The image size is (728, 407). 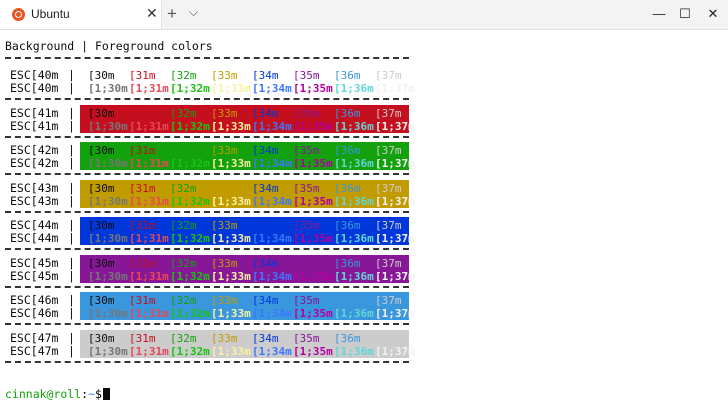 What do you see at coordinates (18, 14) in the screenshot?
I see `ubuntu-icon` at bounding box center [18, 14].